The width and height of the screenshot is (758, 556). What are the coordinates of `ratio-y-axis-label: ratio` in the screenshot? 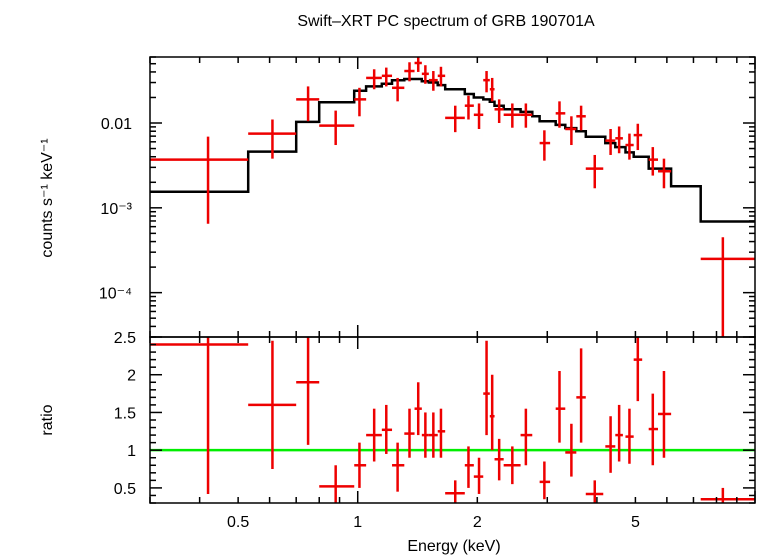 It's located at (47, 419).